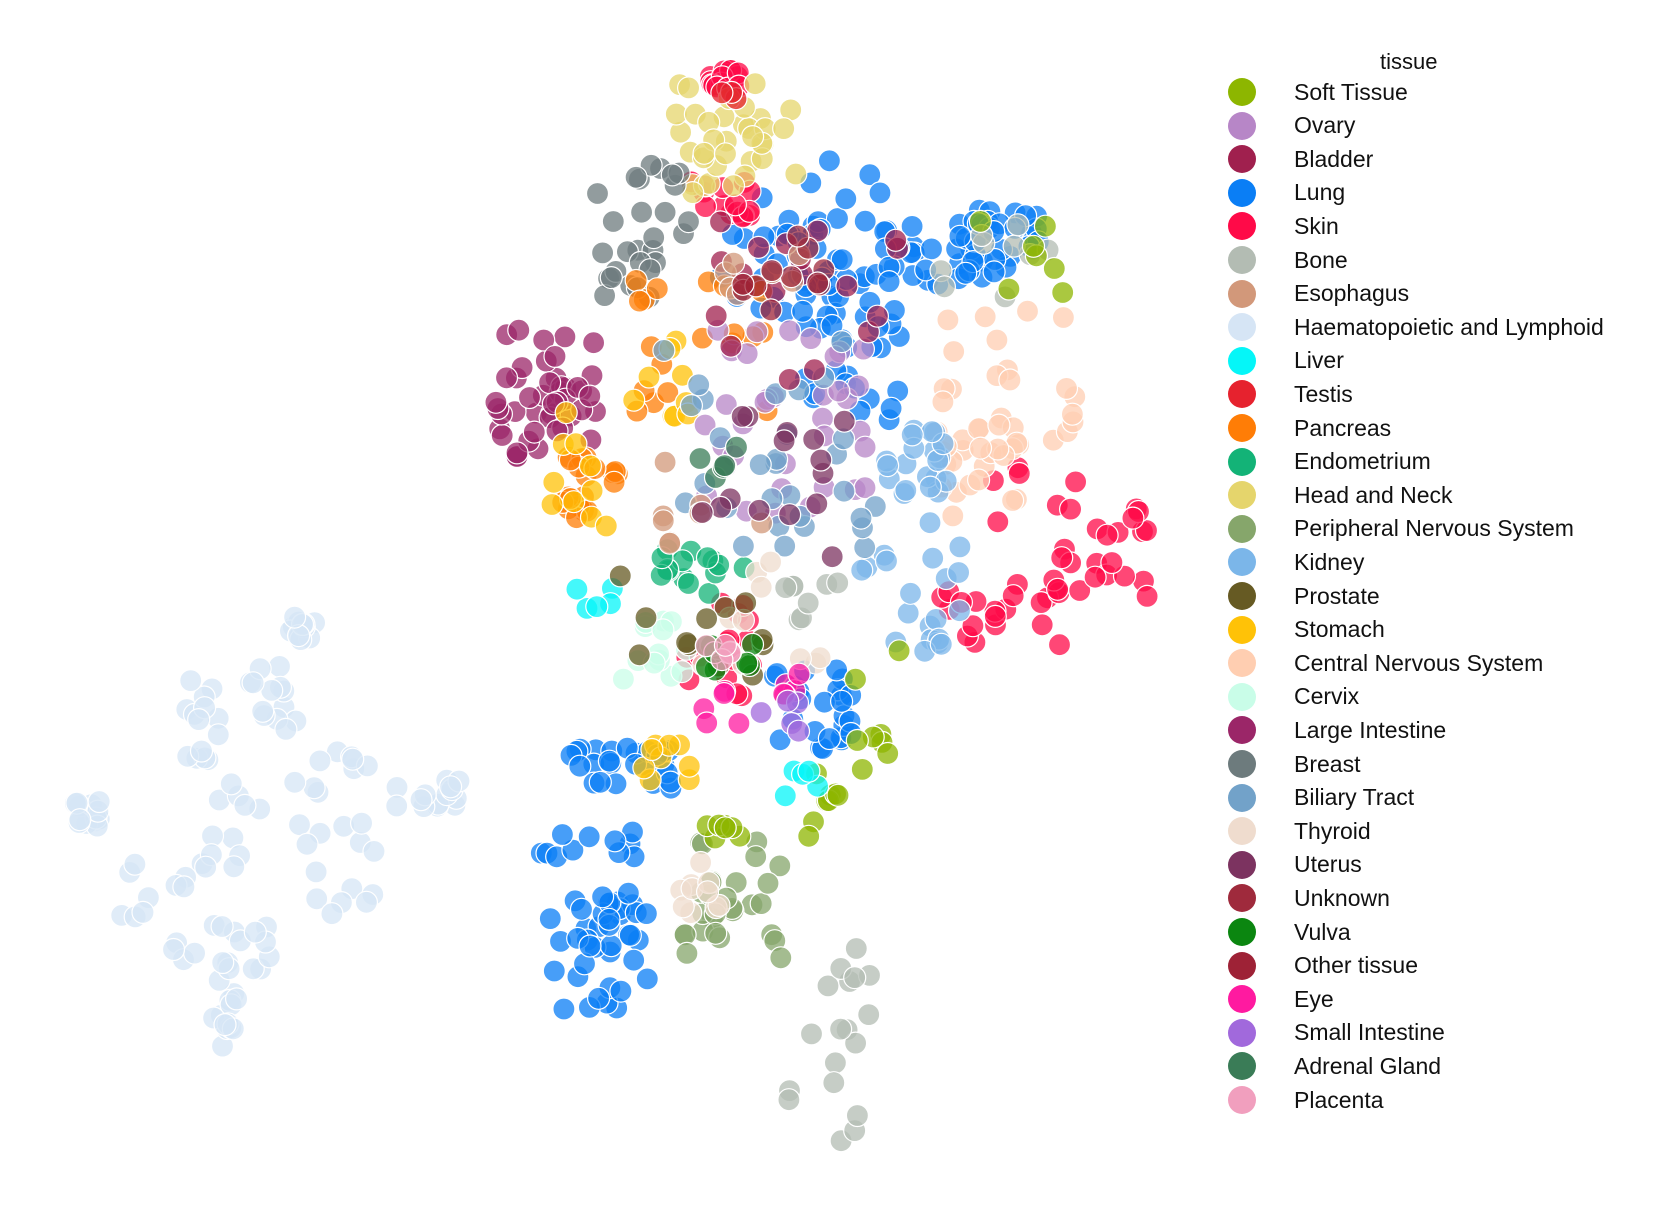  I want to click on point-other-tissue, so click(772, 271).